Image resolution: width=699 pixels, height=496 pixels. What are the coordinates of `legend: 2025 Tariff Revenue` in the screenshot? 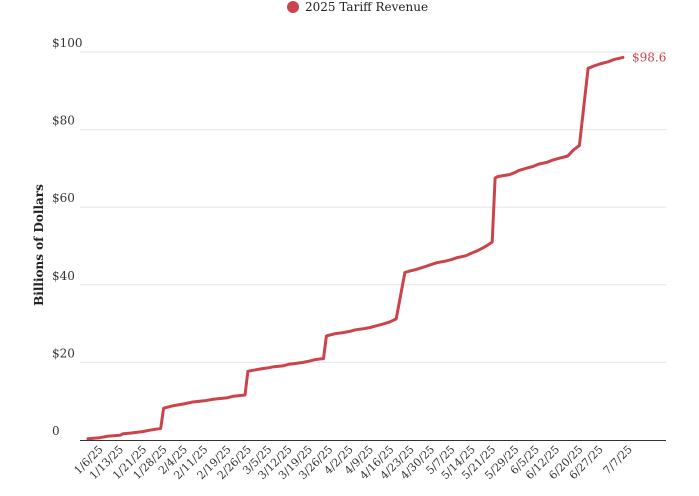 It's located at (357, 7).